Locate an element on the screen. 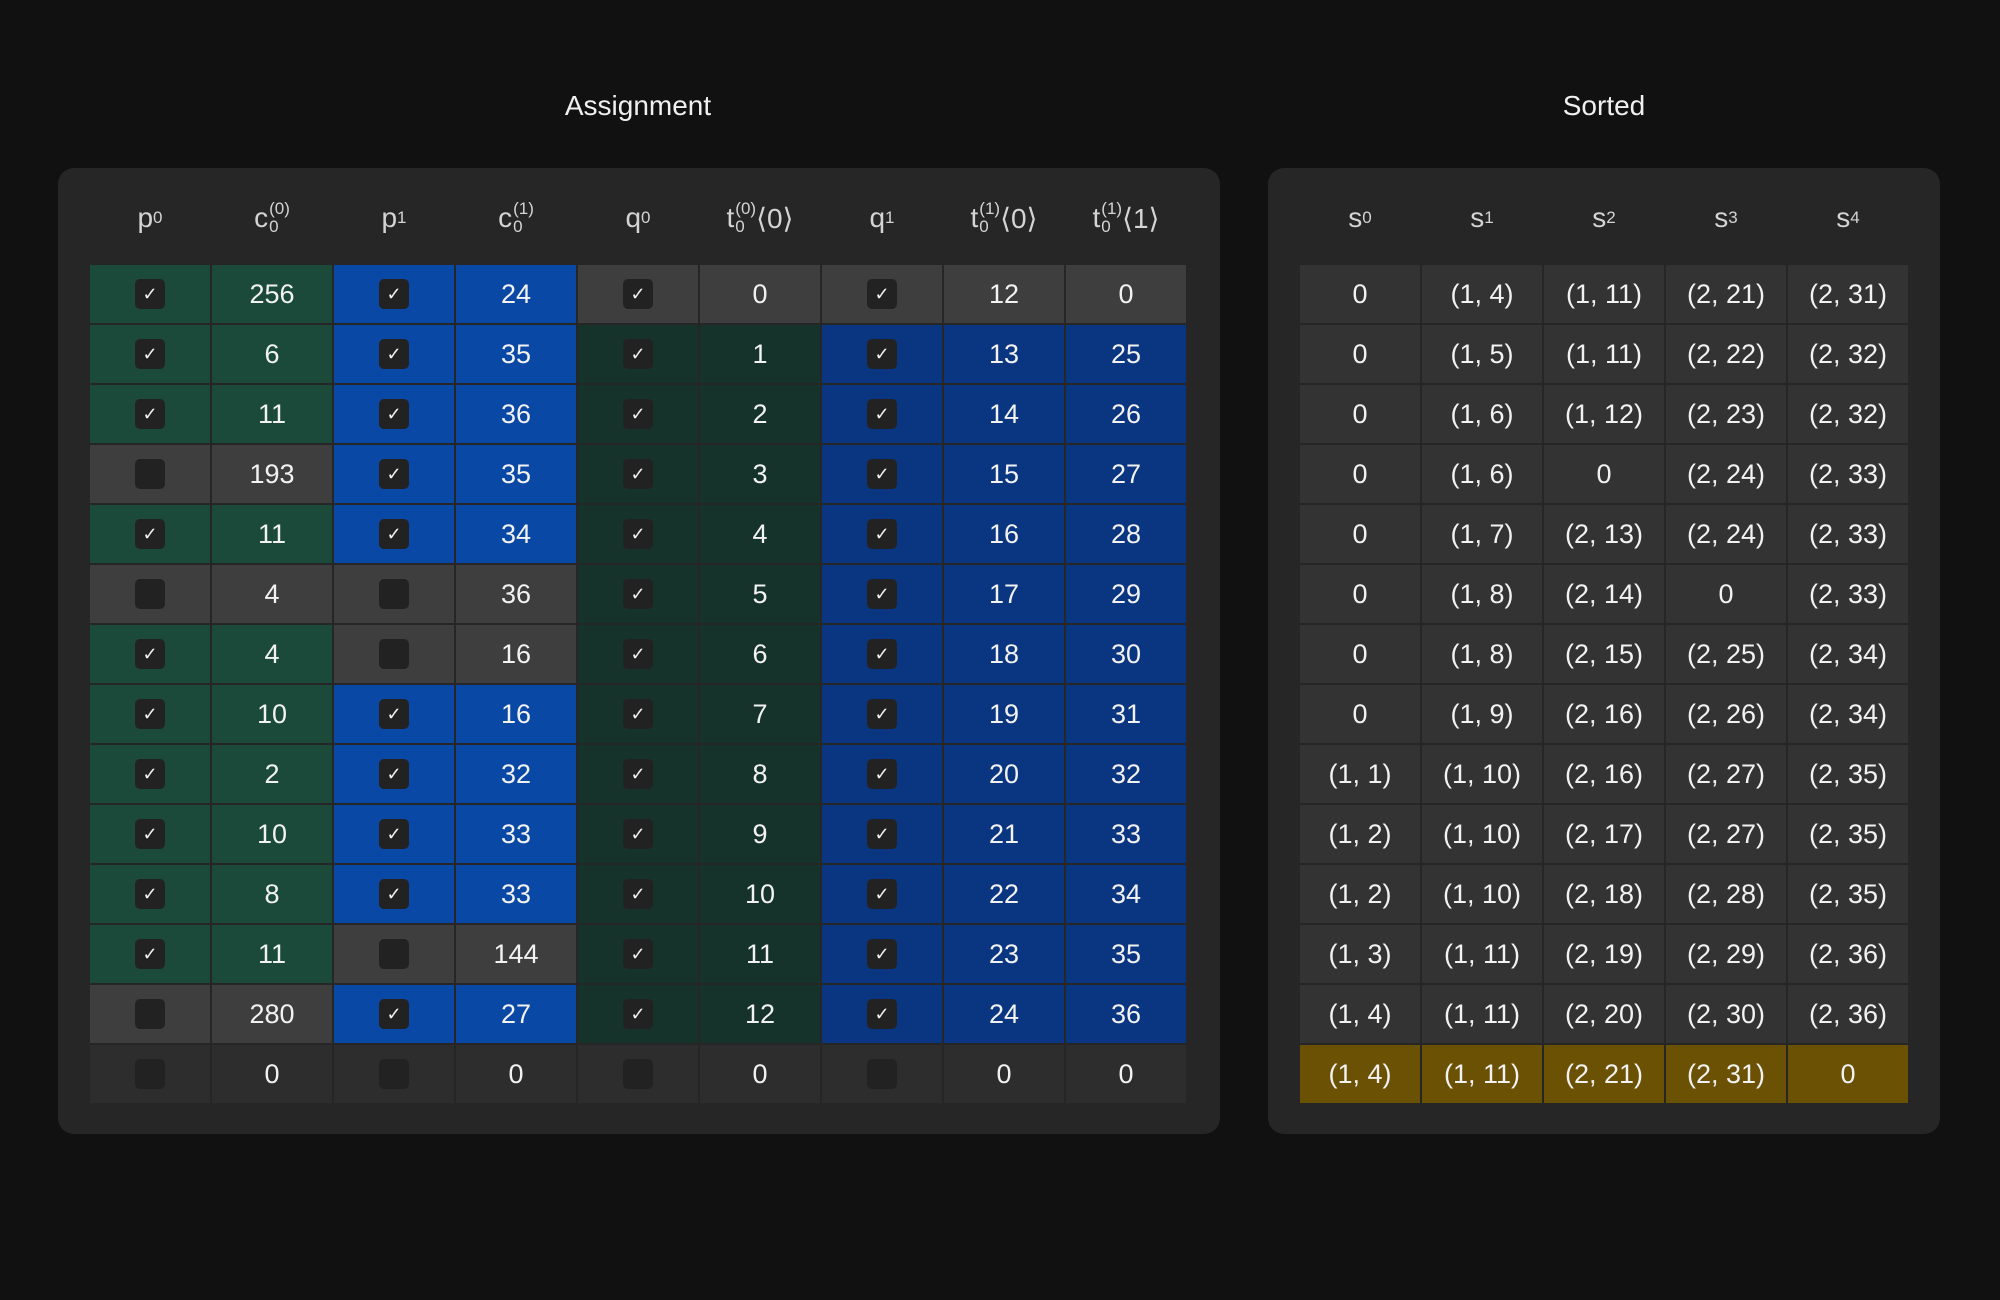 The height and width of the screenshot is (1300, 2000). q1-checkbox is located at coordinates (882, 1074).